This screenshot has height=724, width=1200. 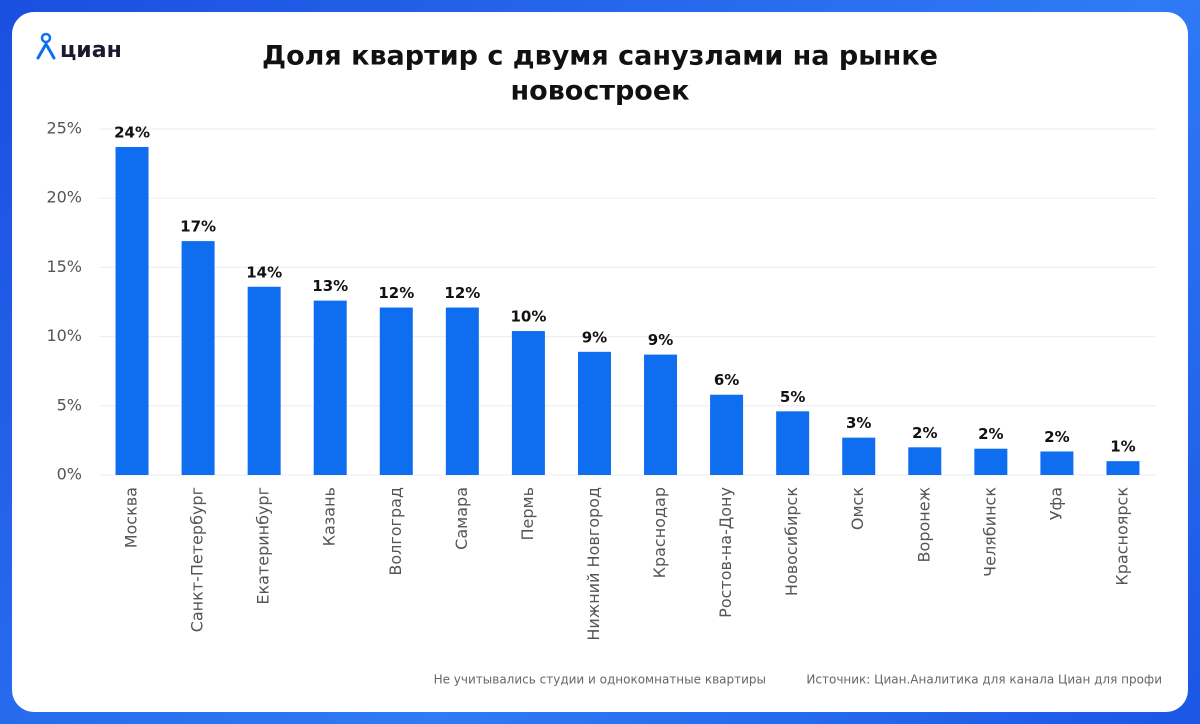 What do you see at coordinates (858, 423) in the screenshot?
I see `value-label: 3%` at bounding box center [858, 423].